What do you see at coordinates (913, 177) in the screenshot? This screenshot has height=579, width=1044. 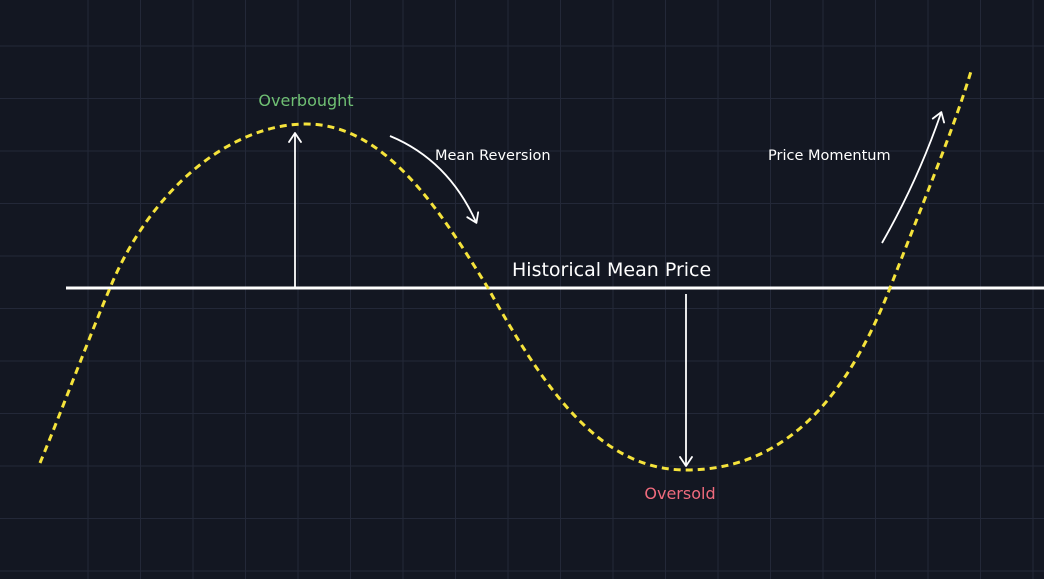 I see `price-momentum-arrow` at bounding box center [913, 177].